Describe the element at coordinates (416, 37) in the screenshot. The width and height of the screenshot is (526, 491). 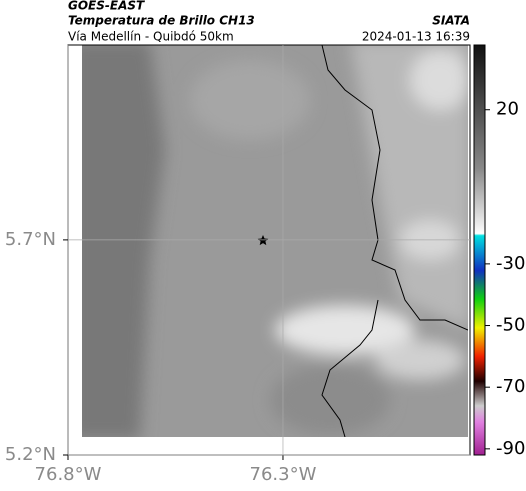
I see `datetime: 2024-01-13 16:39` at that location.